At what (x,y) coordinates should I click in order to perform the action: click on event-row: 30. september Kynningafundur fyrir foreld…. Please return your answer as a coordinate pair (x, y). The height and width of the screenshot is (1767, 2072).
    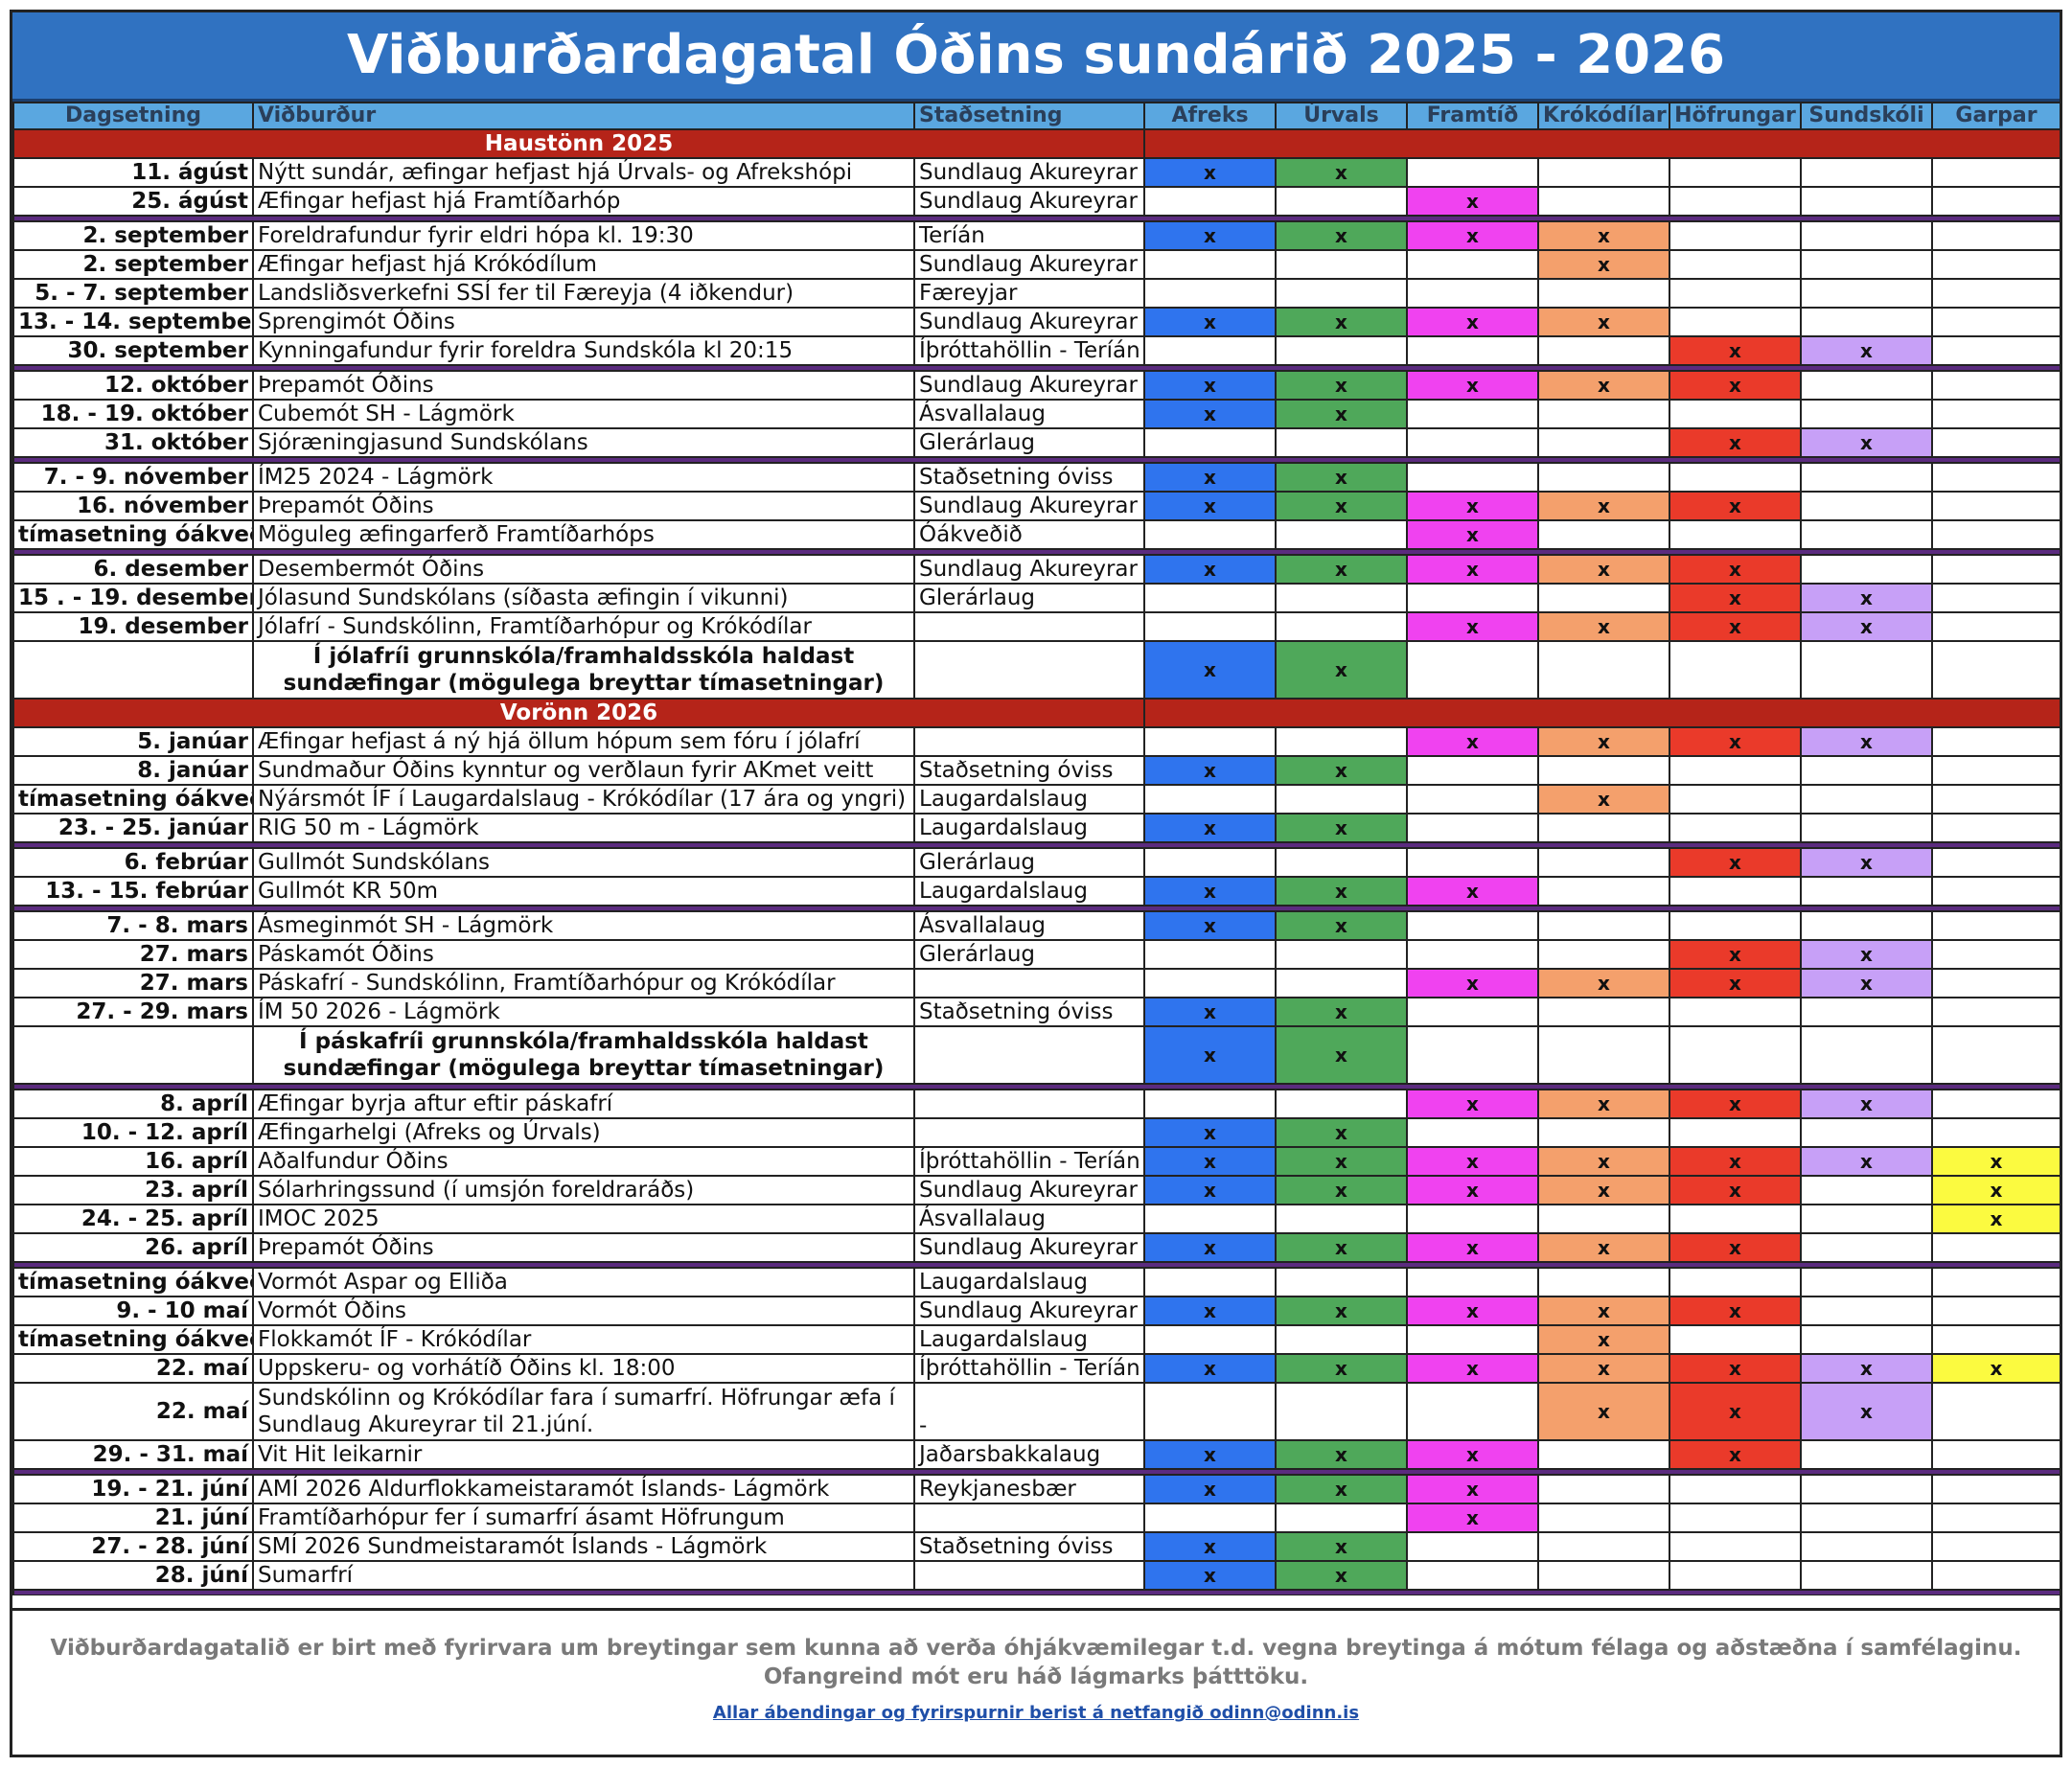
    Looking at the image, I should click on (1036, 350).